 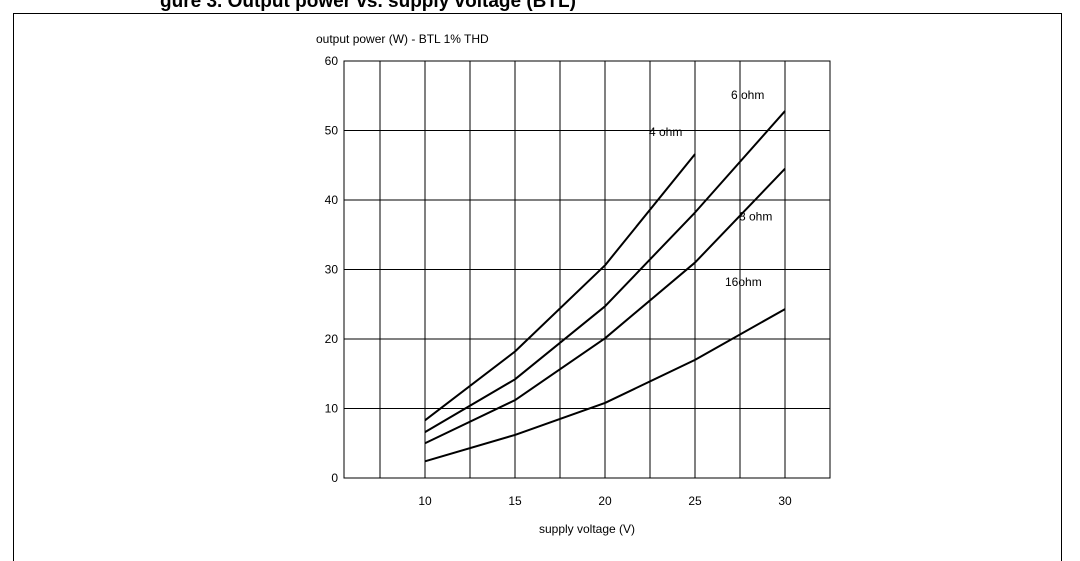 I want to click on series-labels: 4 ohm 6 ohm 8 ohm 16ohm, so click(x=710, y=188).